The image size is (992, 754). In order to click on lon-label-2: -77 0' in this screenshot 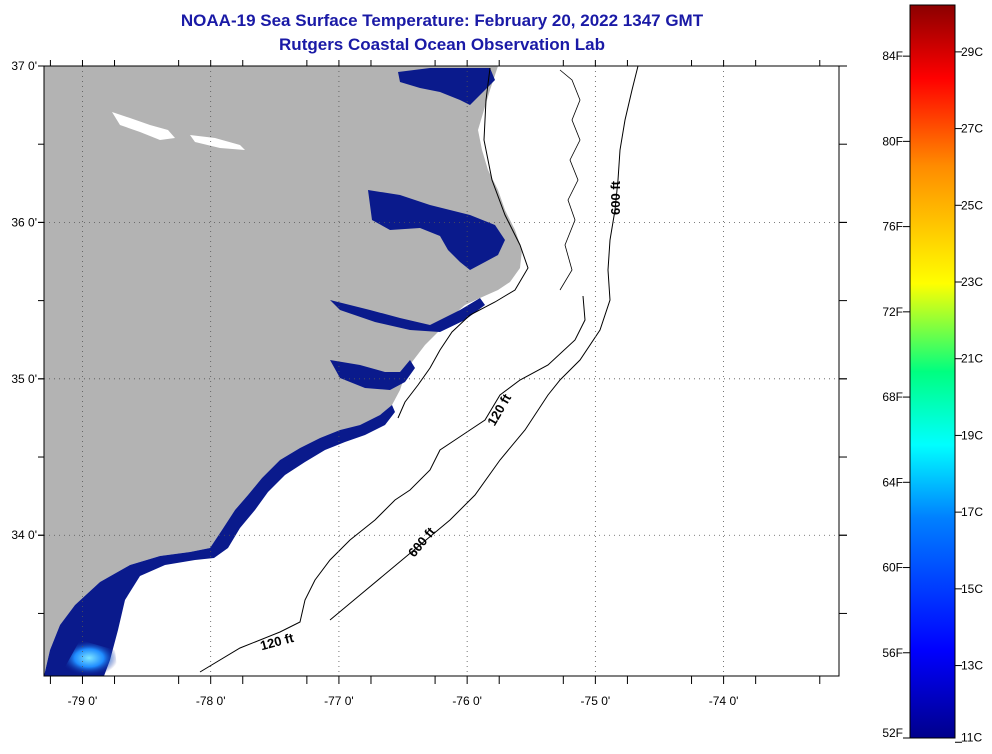, I will do `click(339, 701)`.